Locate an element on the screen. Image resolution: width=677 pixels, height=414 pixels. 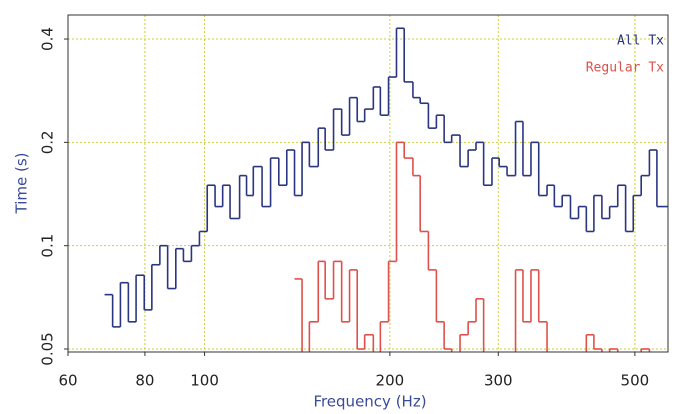
y-tick-label: 0.05 is located at coordinates (48, 348).